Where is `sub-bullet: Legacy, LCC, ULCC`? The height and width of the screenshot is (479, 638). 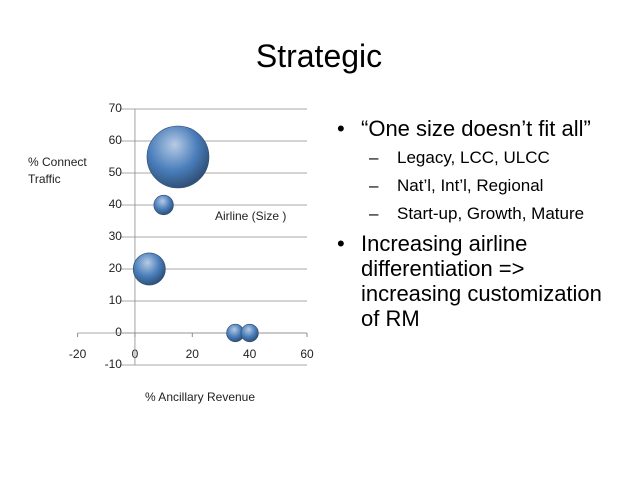 sub-bullet: Legacy, LCC, ULCC is located at coordinates (483, 157).